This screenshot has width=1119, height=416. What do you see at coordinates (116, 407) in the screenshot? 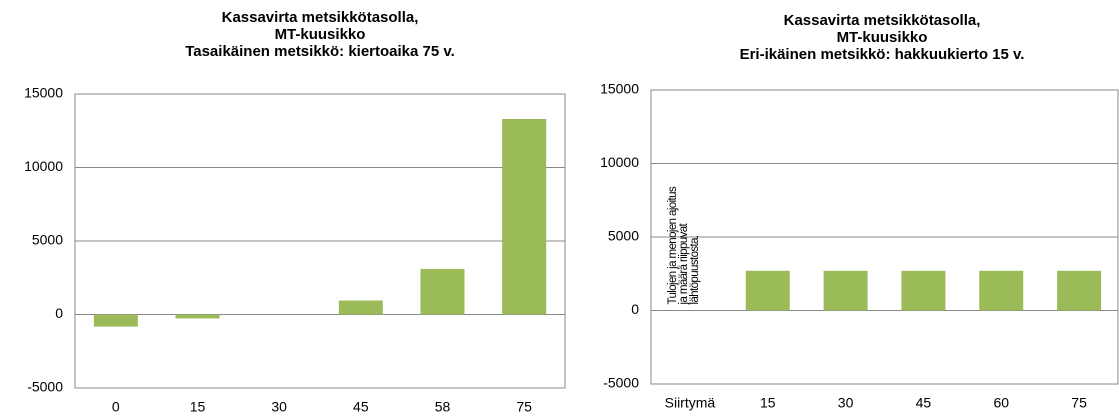
I see `x-tick-label: 0` at bounding box center [116, 407].